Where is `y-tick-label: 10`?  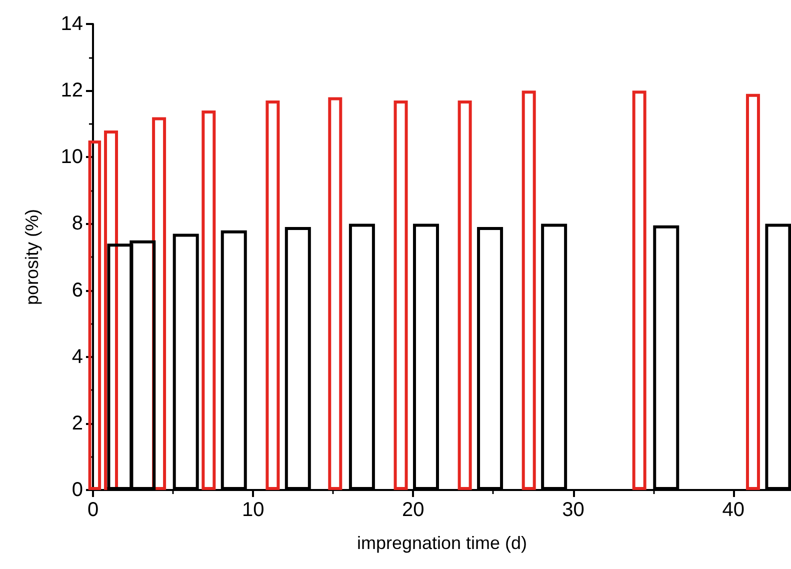
y-tick-label: 10 is located at coordinates (71, 157).